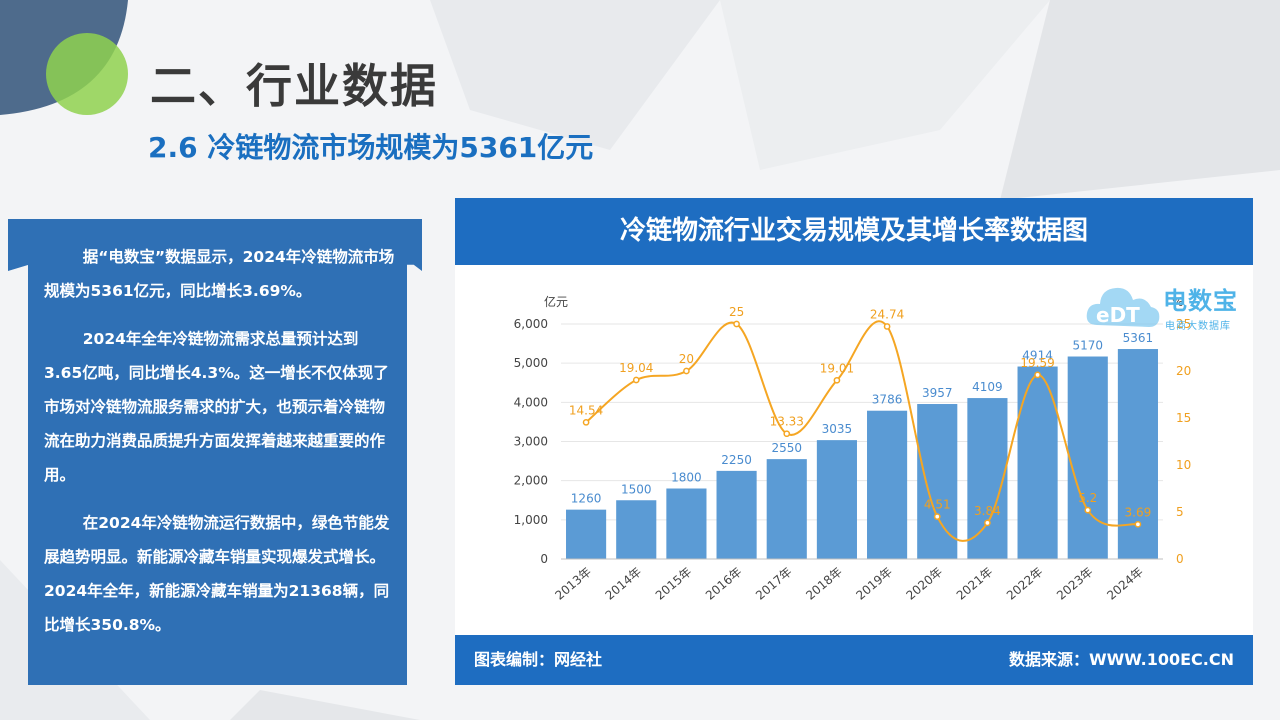 Image resolution: width=1280 pixels, height=720 pixels. Describe the element at coordinates (1180, 559) in the screenshot. I see `y-right-tick-label: 0` at that location.